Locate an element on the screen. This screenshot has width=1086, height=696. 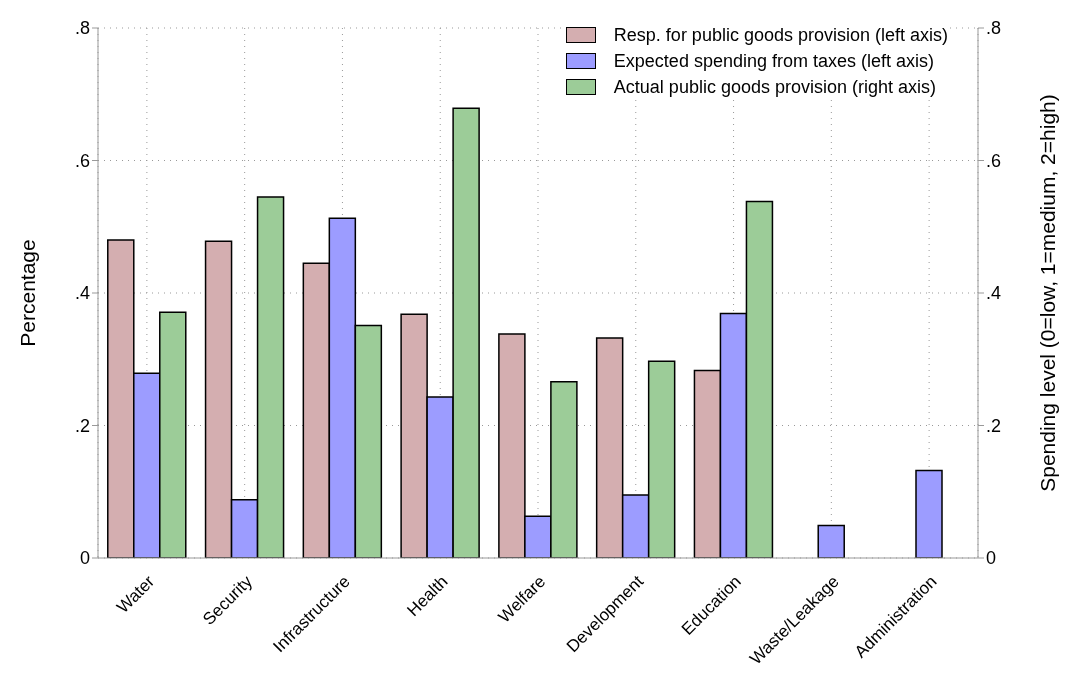
y-tick-label: 0 is located at coordinates (84, 558).